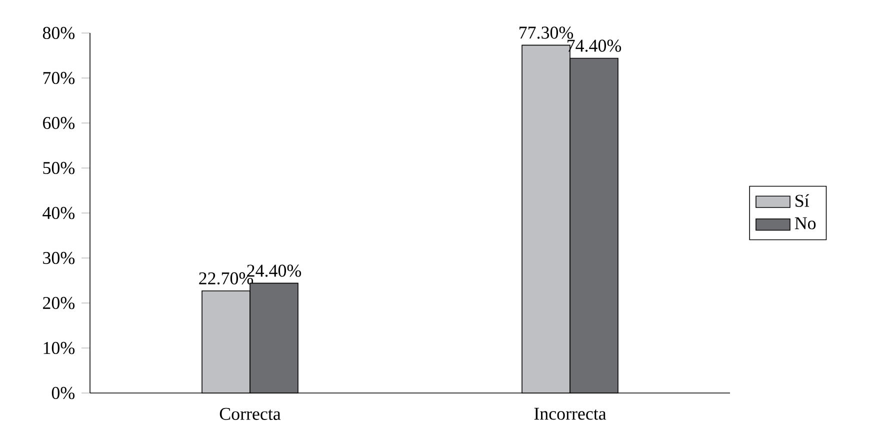 This screenshot has width=893, height=437. What do you see at coordinates (570, 414) in the screenshot?
I see `x-tick-label: Incorrecta` at bounding box center [570, 414].